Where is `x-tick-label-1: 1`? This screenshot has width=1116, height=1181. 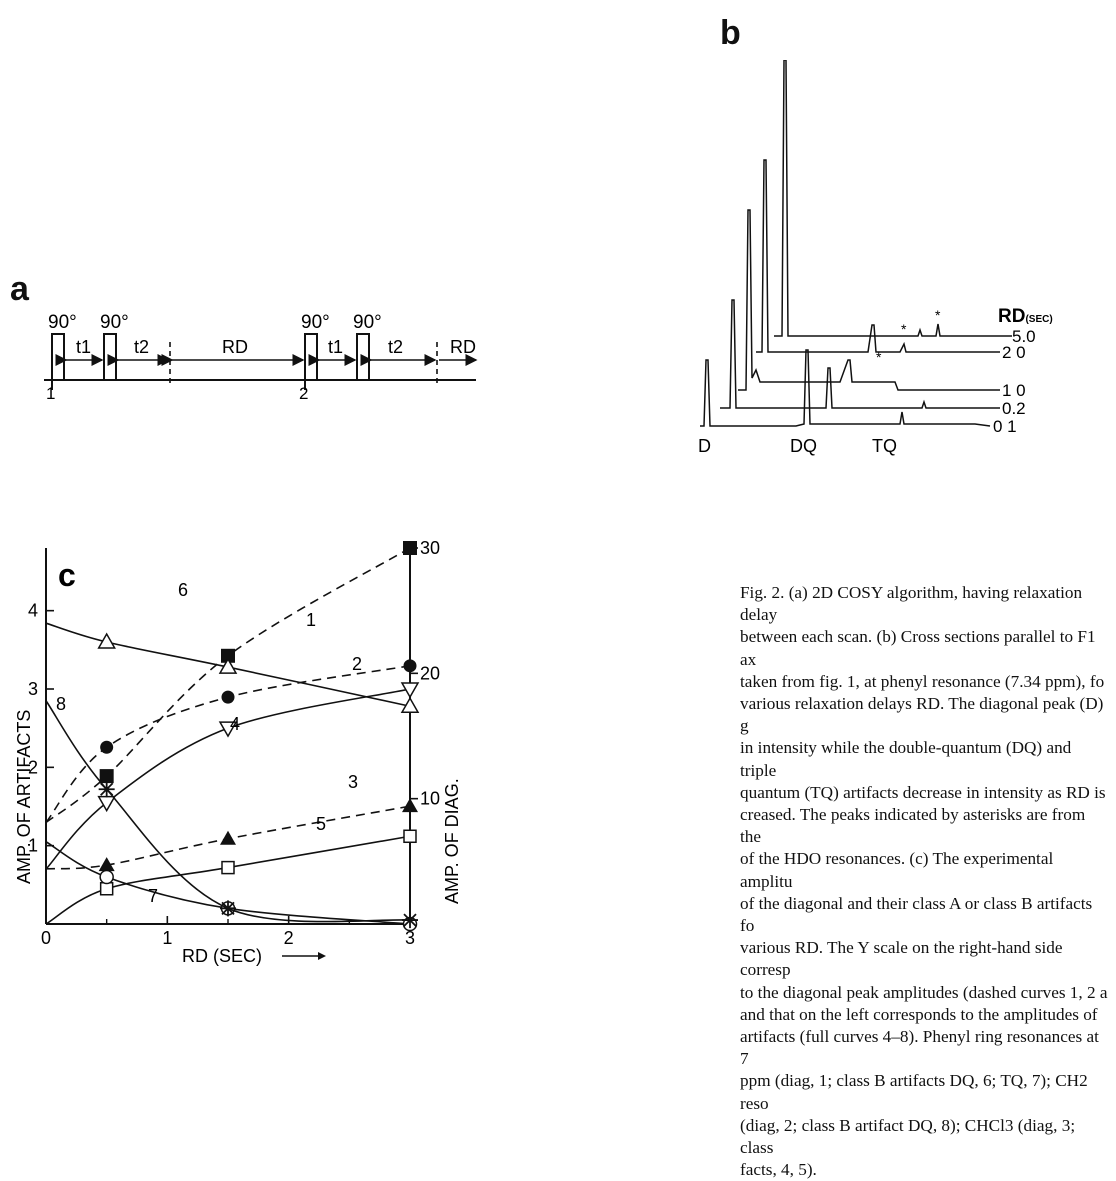 x-tick-label-1: 1 is located at coordinates (167, 938).